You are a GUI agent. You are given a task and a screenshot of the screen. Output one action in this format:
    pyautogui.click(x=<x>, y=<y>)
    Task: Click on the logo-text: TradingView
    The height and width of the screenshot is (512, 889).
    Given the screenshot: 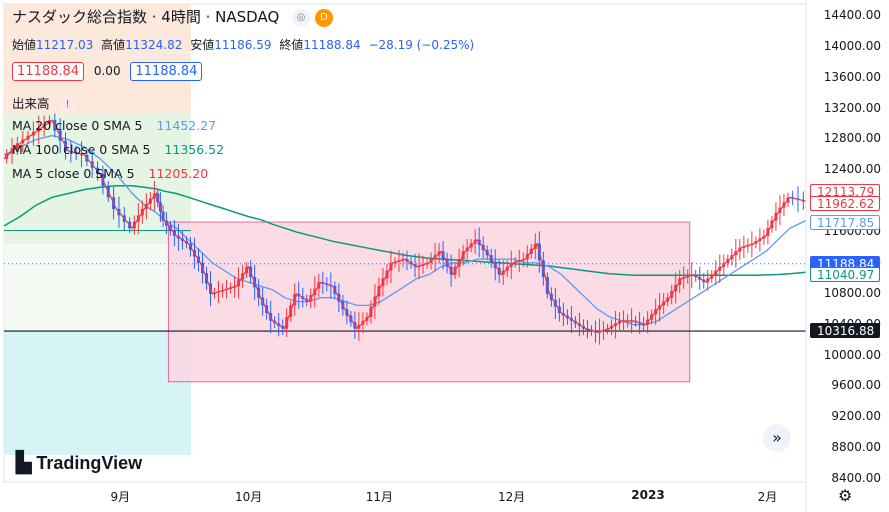 What is the action you would take?
    pyautogui.click(x=89, y=463)
    